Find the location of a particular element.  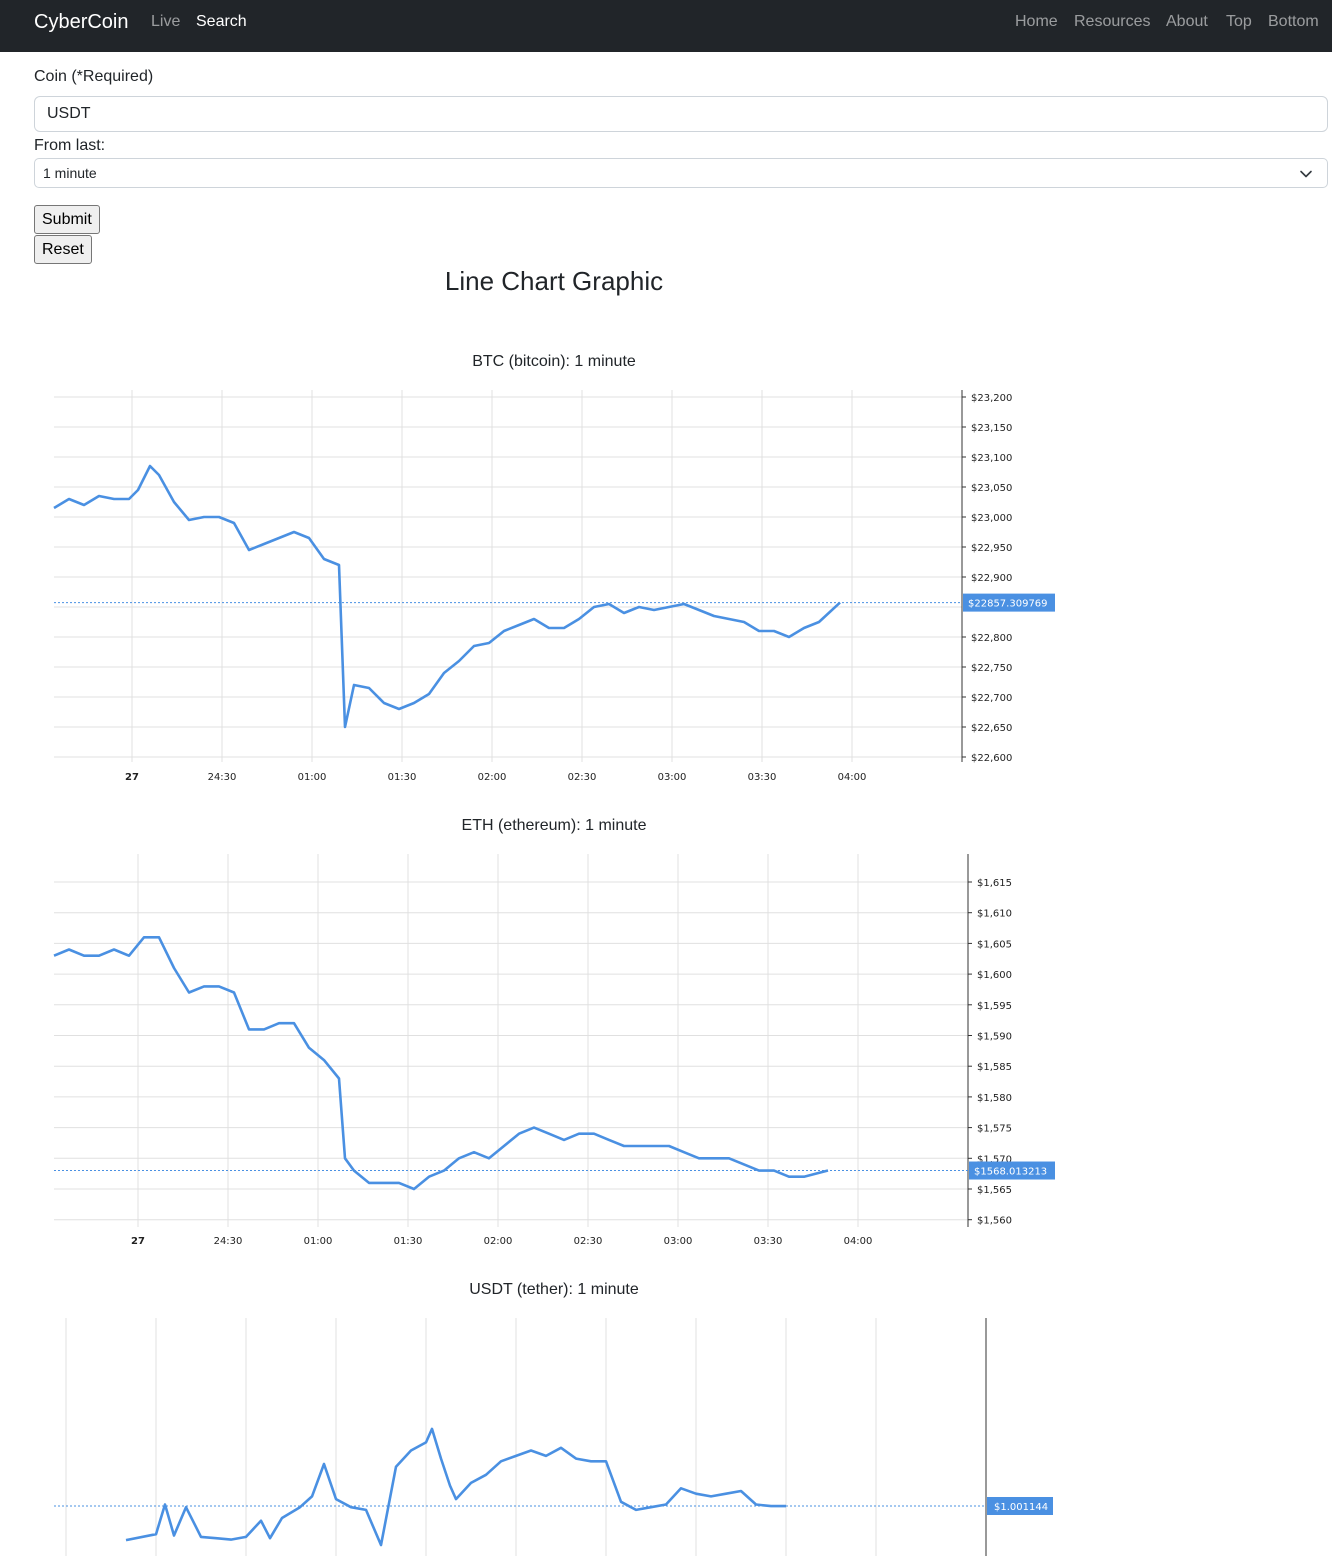

y-tick-label: $1,580 is located at coordinates (994, 1098).